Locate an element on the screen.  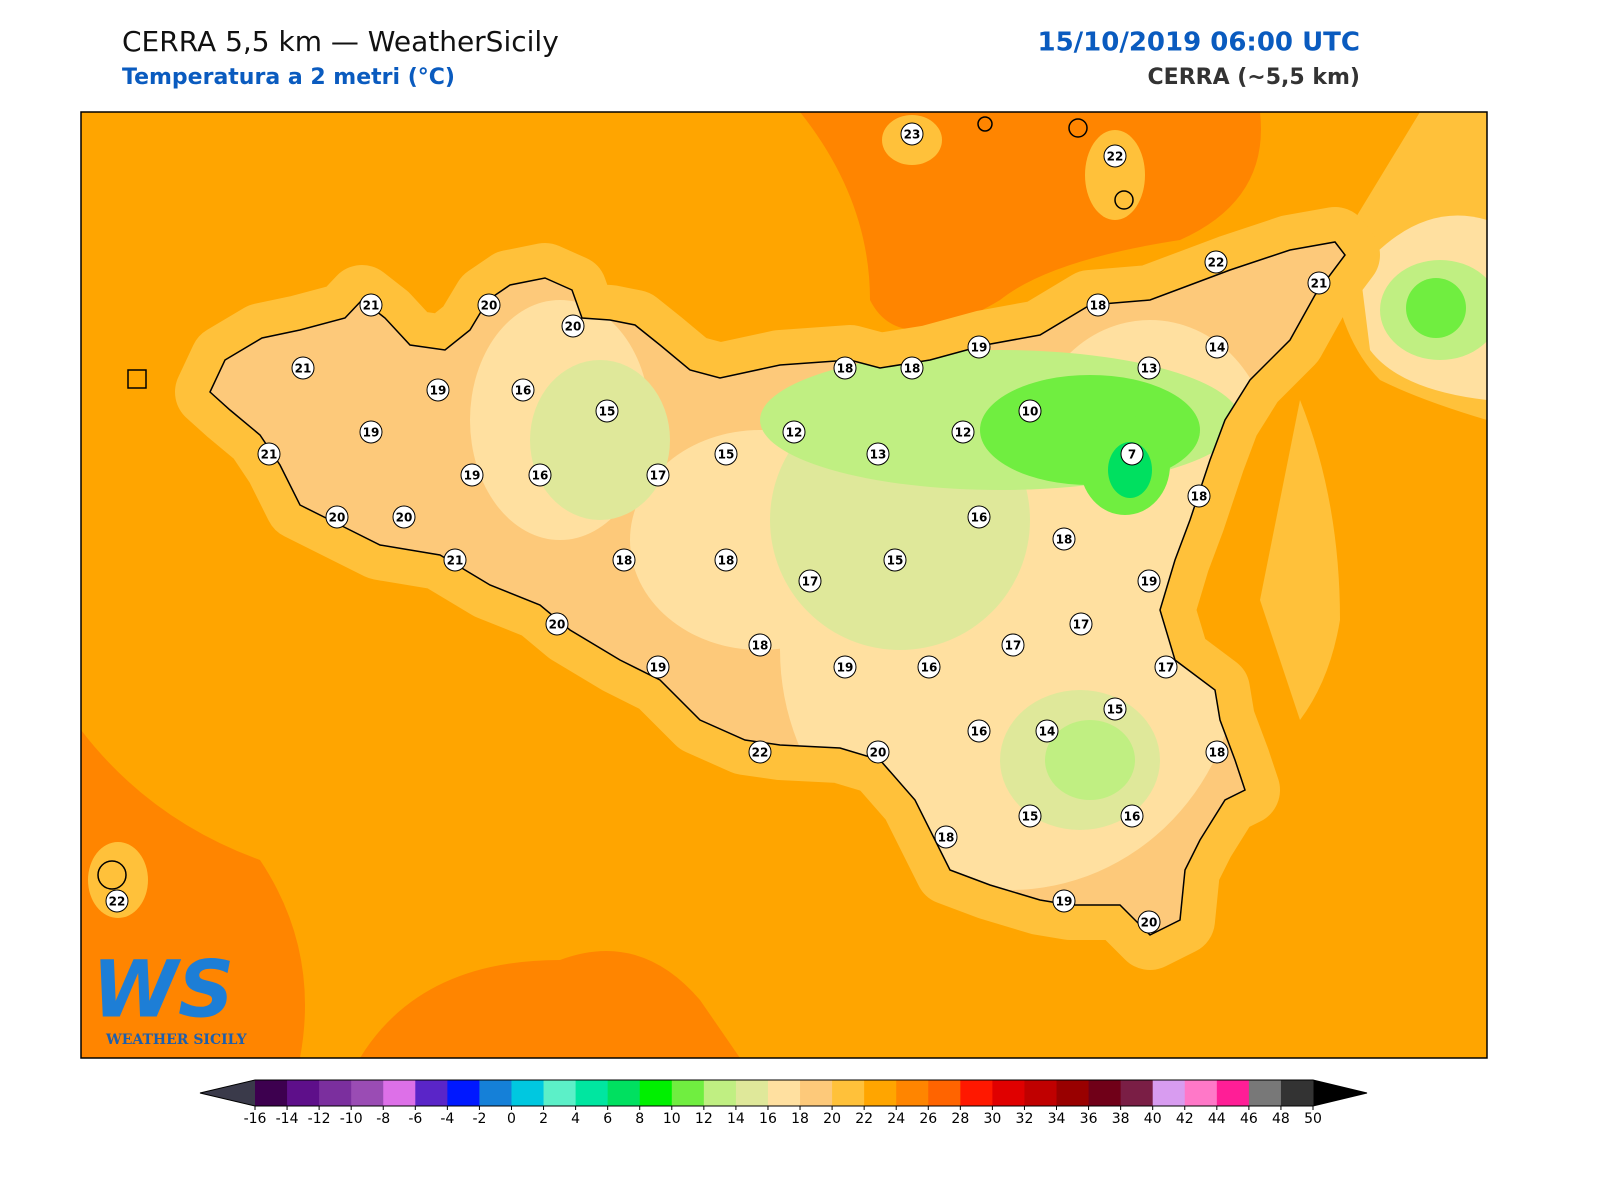
station-value: 12 is located at coordinates (963, 433).